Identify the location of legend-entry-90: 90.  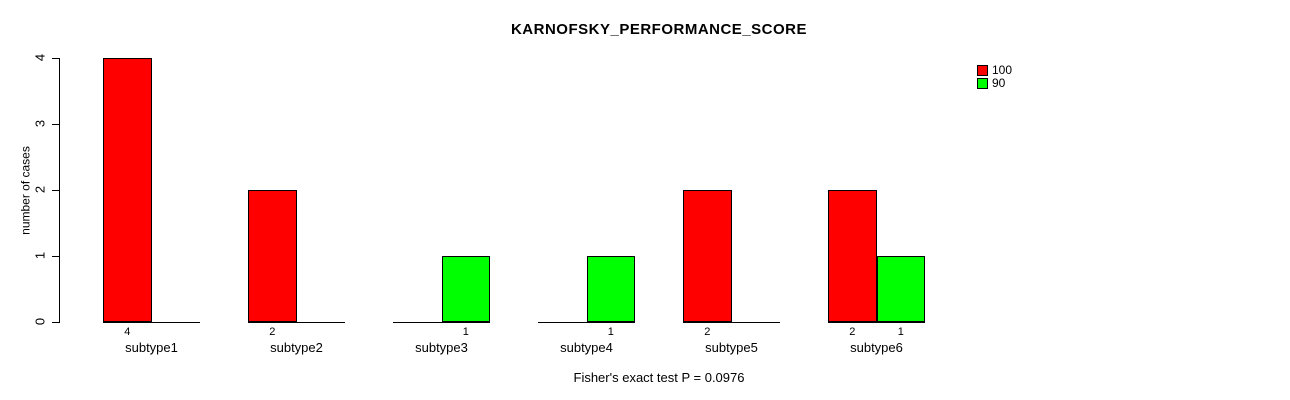
(994, 83).